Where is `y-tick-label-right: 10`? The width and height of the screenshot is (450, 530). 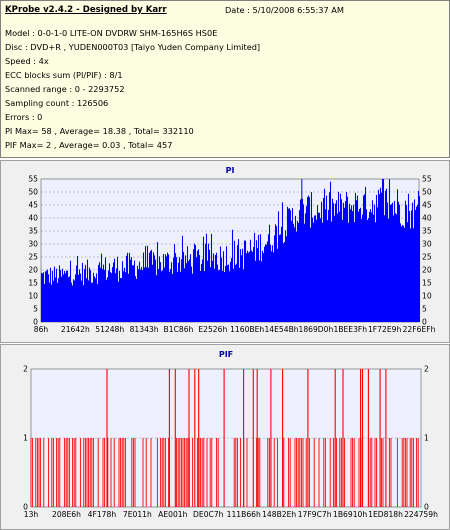
y-tick-label-right: 10 is located at coordinates (427, 296).